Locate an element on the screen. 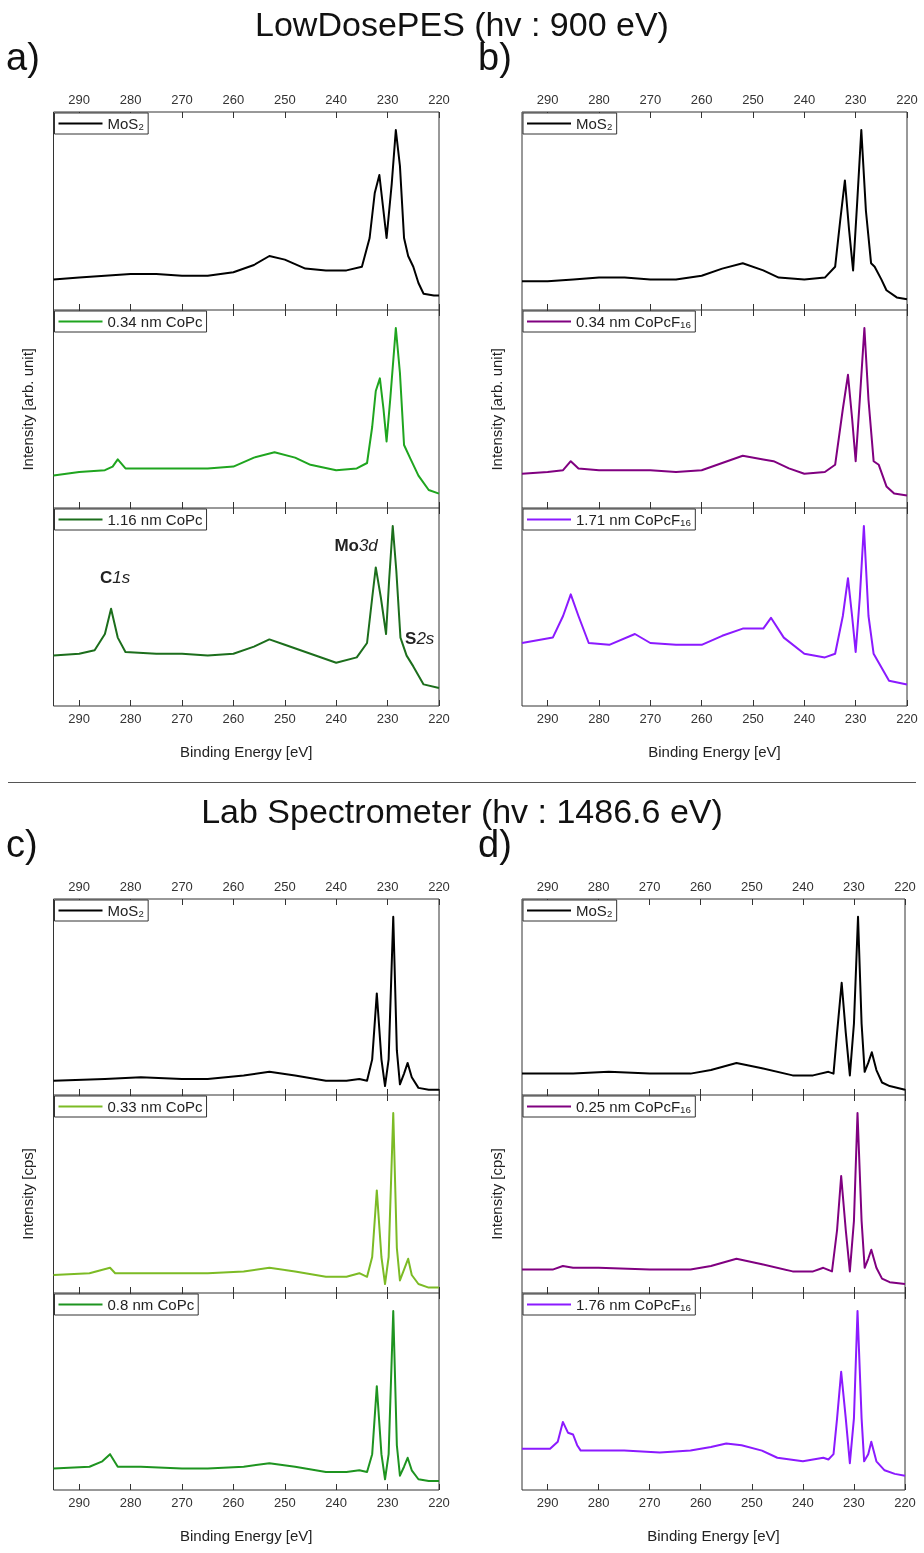 The image size is (924, 1553). legend-label: 1.76 nm CoPcF₁₆ is located at coordinates (634, 1304).